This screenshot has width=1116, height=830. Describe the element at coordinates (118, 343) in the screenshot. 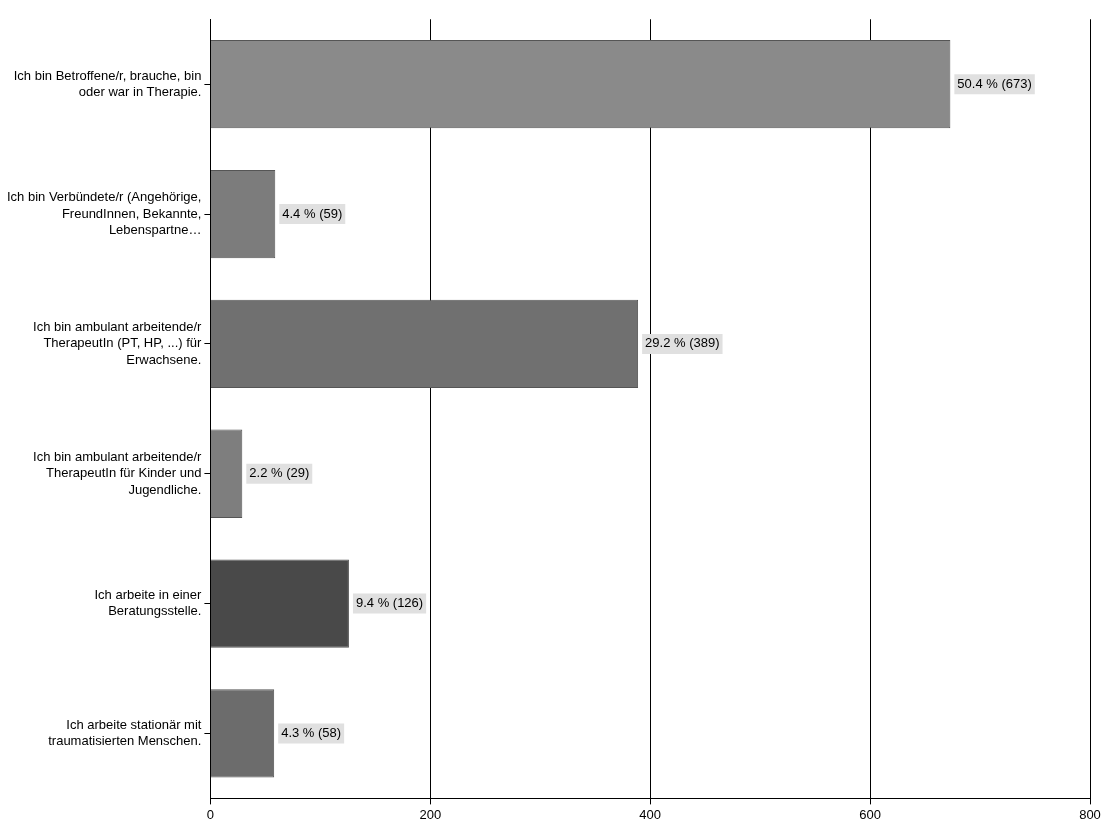

I see `y-tick-label: Ich bin ambulant arbeitende/r TherapeutIn (PT, HP, ...) für Erwachsene.` at that location.